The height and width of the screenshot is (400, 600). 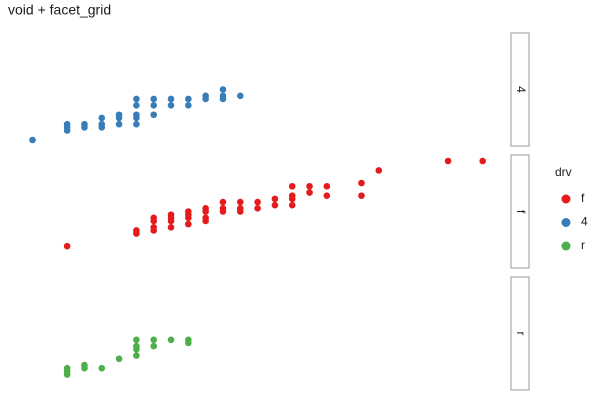 What do you see at coordinates (59, 10) in the screenshot?
I see `chart-title: void + facet_grid` at bounding box center [59, 10].